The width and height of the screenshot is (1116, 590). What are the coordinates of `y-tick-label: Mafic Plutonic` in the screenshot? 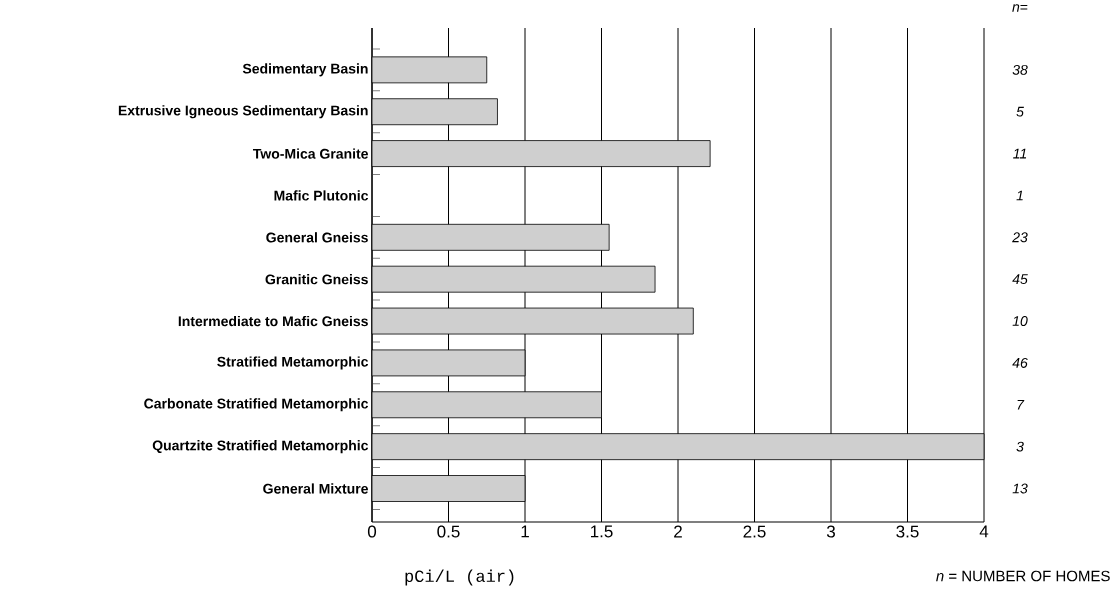 It's located at (321, 195).